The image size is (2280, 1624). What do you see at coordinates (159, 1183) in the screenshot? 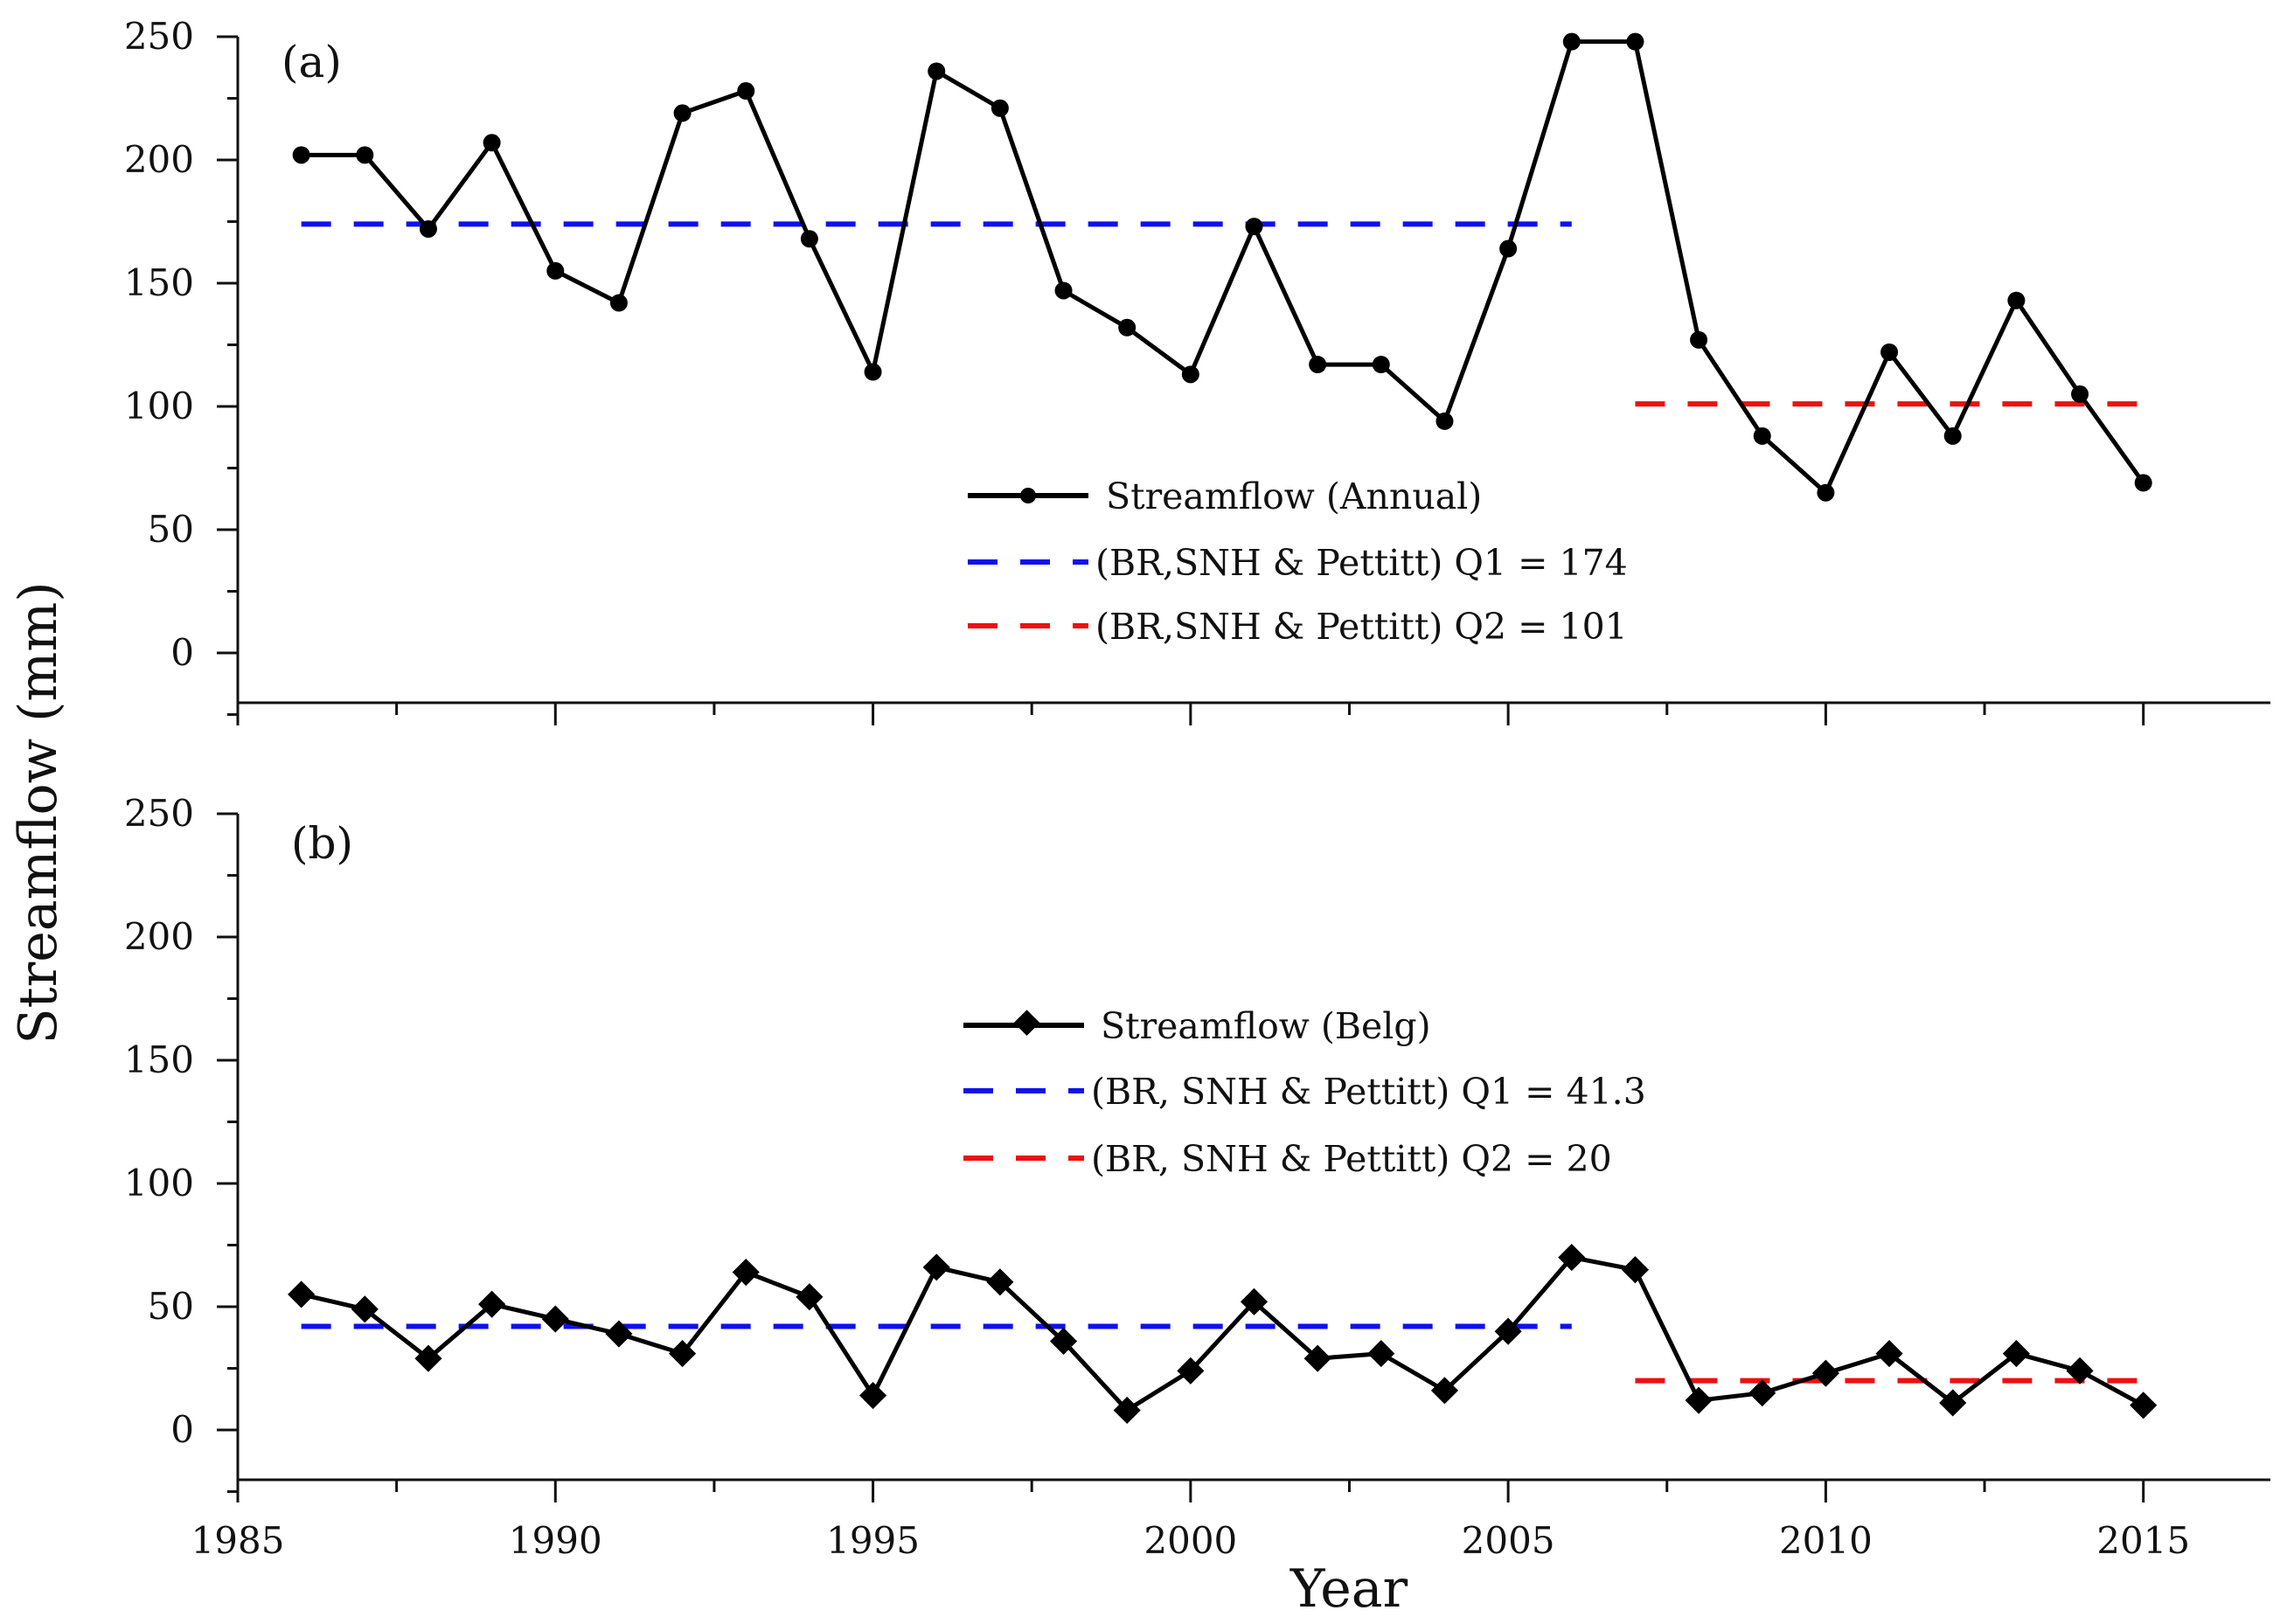
I see `panel-b-y-tick-label: 100` at bounding box center [159, 1183].